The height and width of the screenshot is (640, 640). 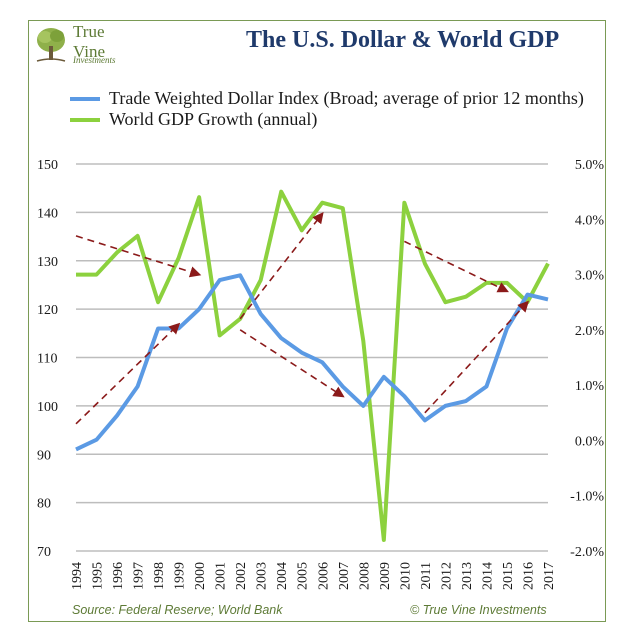 I want to click on x-tick-label: 1994, so click(x=77, y=576).